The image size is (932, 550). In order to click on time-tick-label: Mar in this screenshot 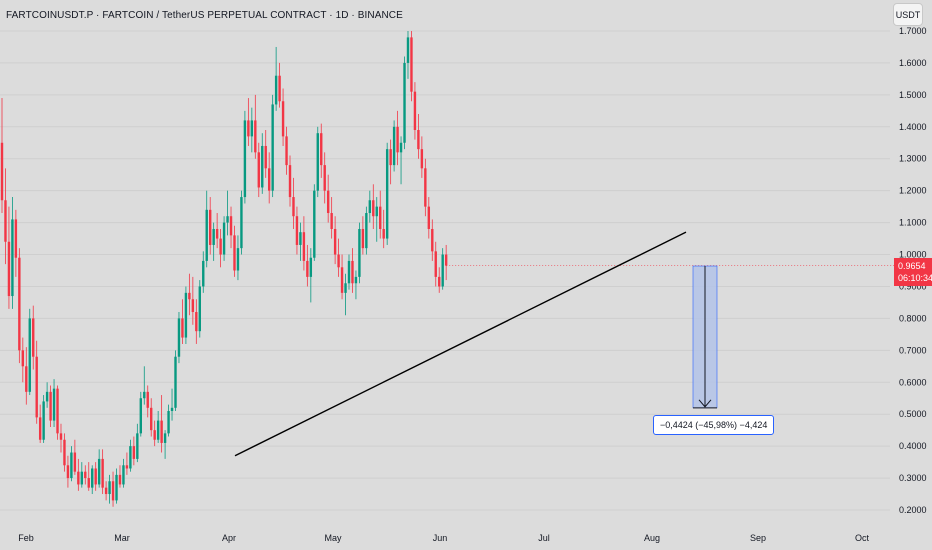, I will do `click(122, 538)`.